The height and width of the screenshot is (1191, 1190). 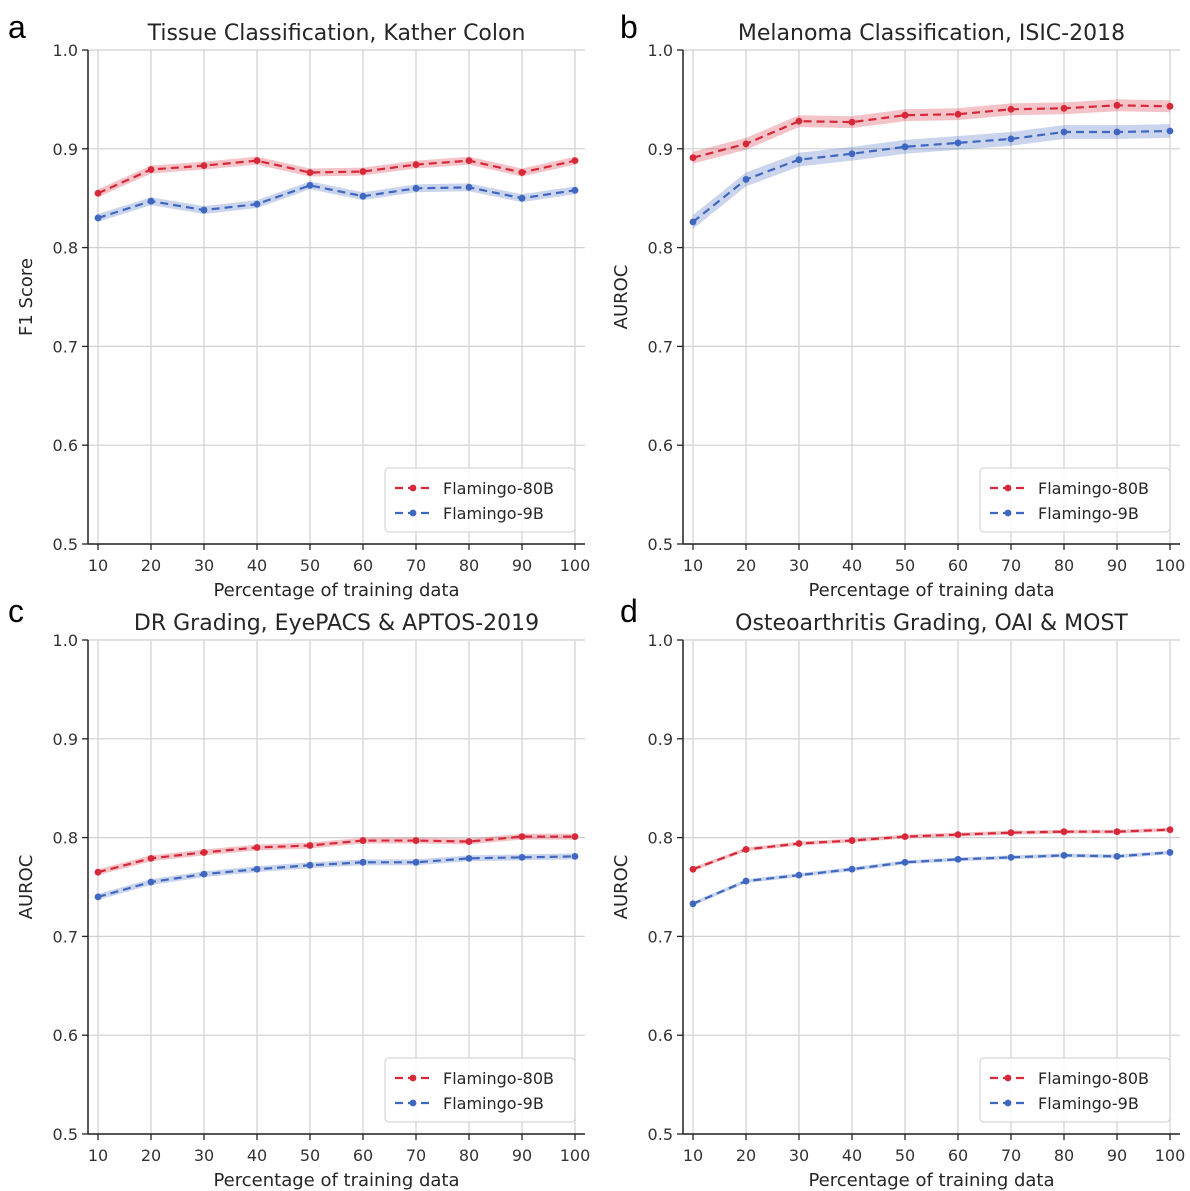 I want to click on x-tick-label: 70, so click(x=1011, y=565).